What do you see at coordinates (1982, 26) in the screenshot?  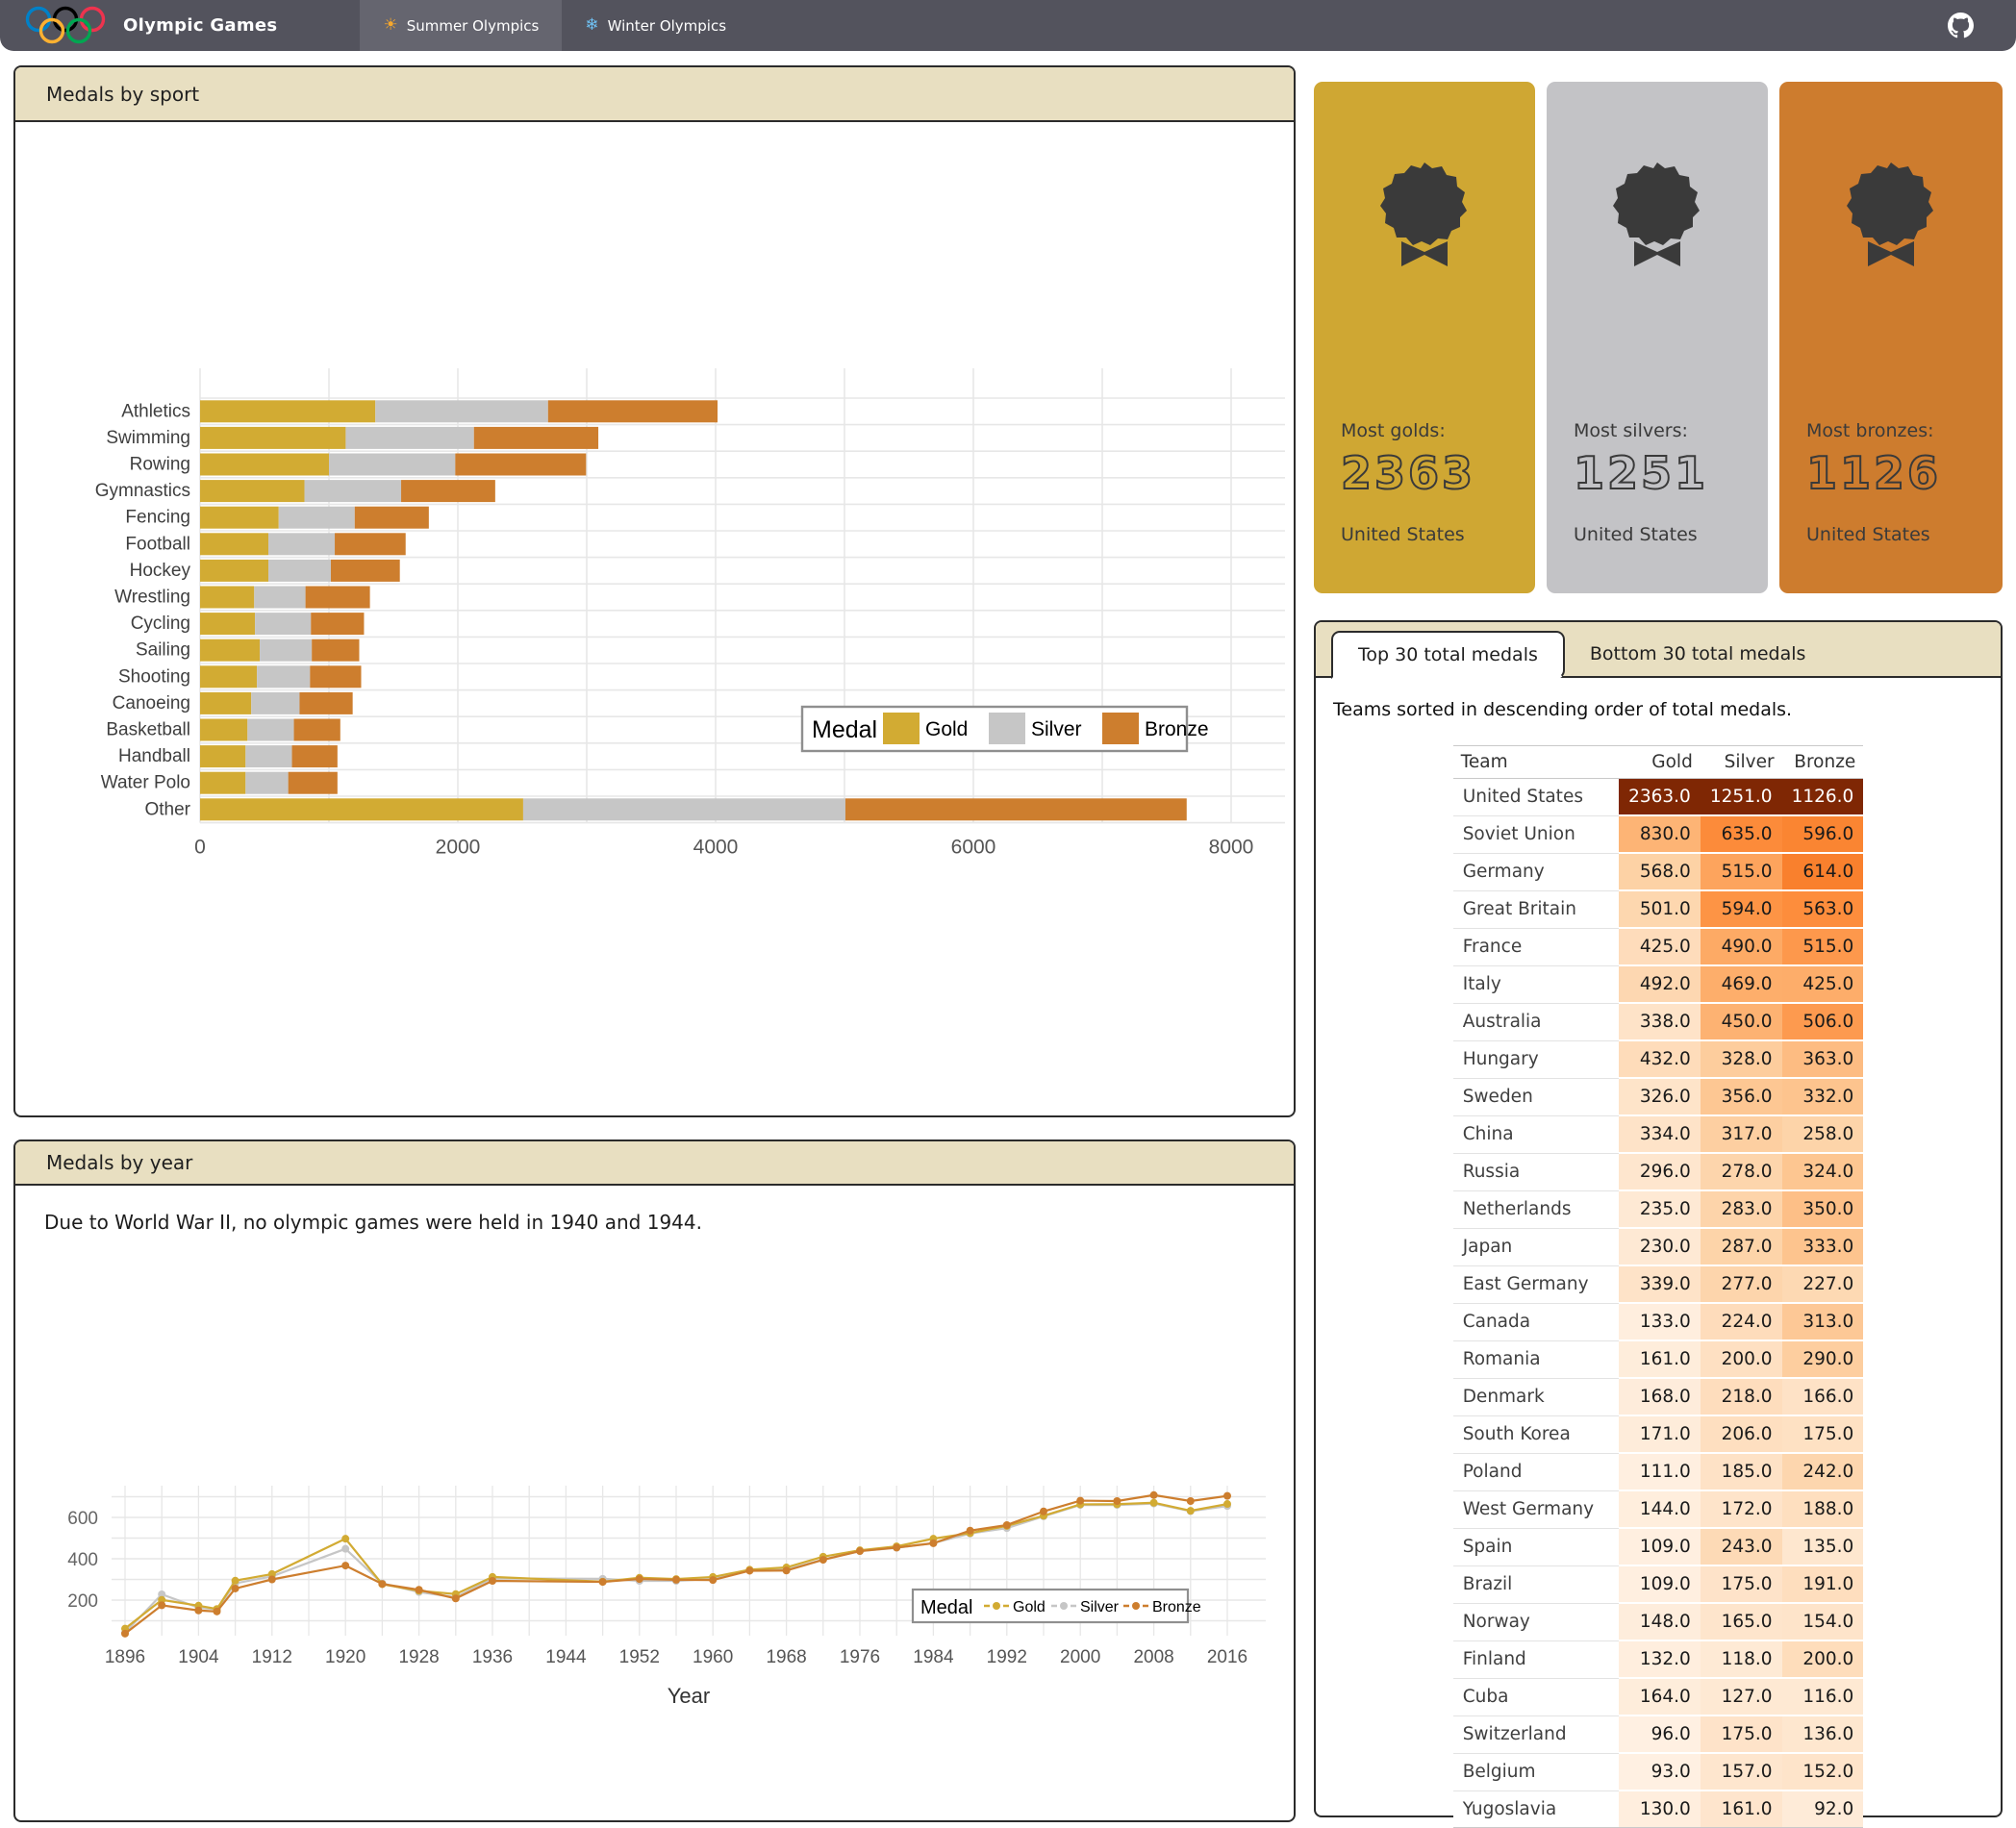 I see `github-link` at bounding box center [1982, 26].